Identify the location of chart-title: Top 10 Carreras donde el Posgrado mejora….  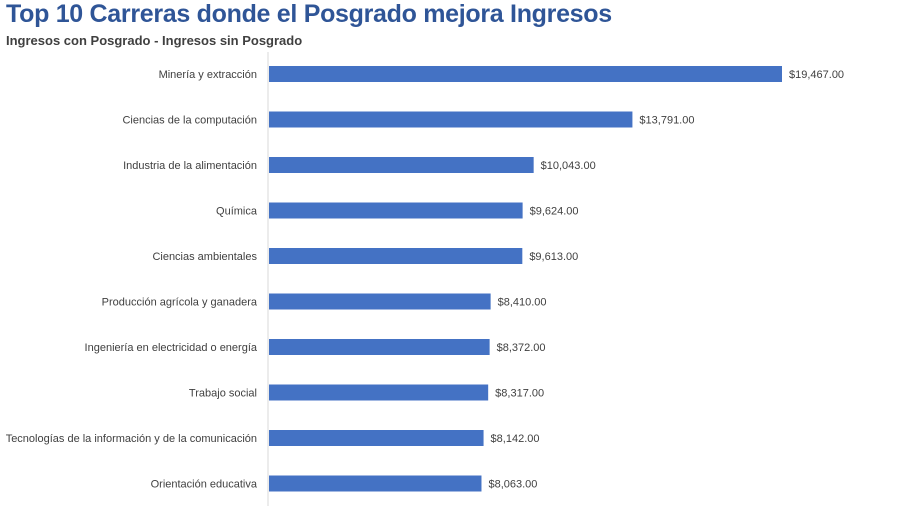
(309, 14).